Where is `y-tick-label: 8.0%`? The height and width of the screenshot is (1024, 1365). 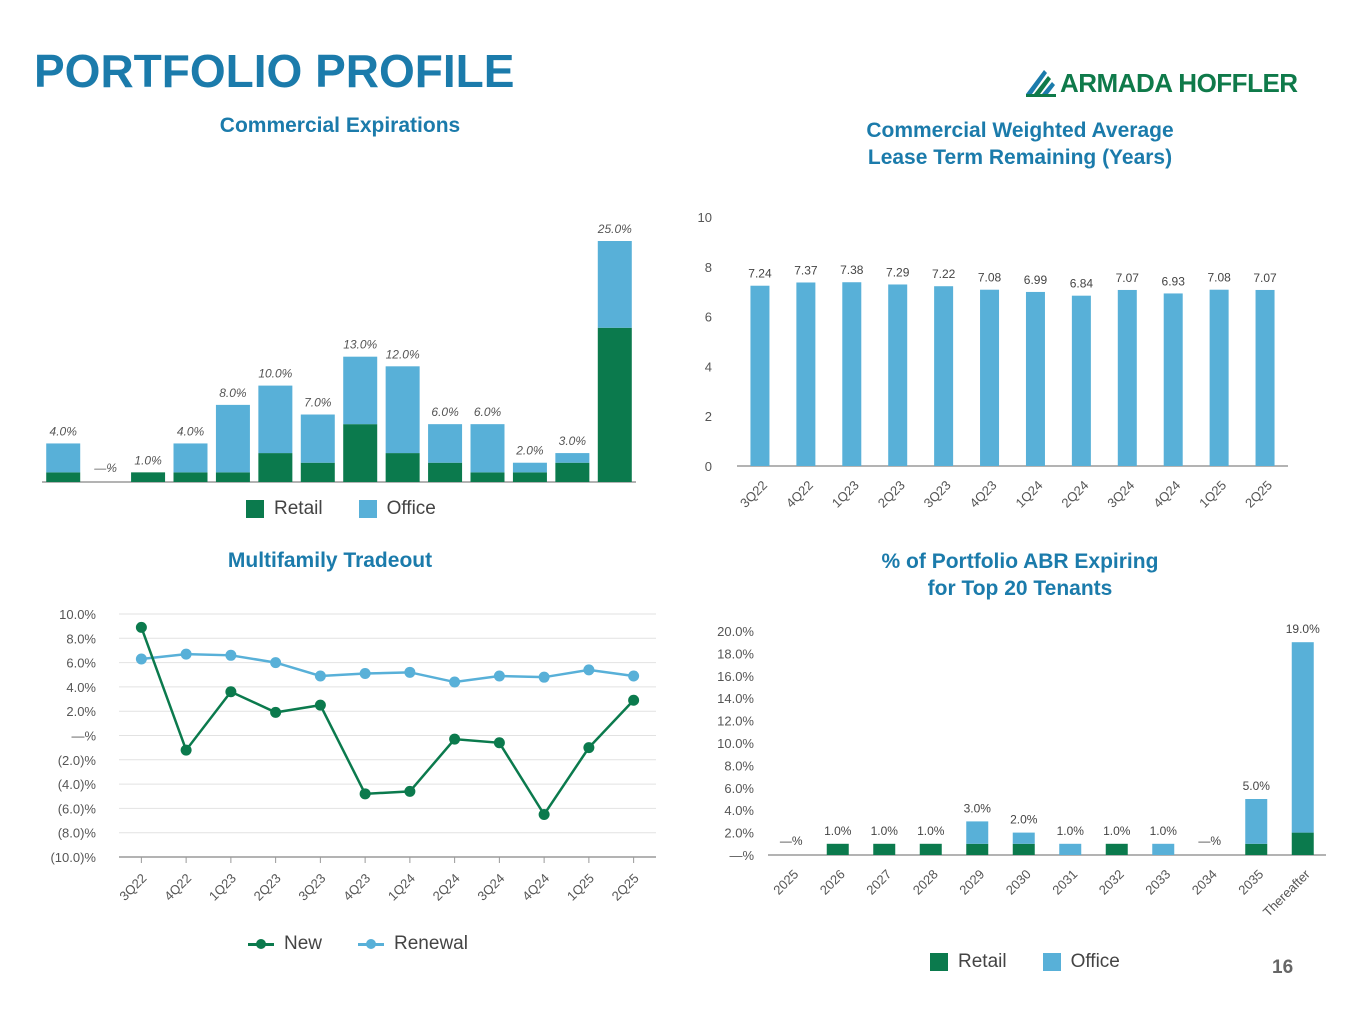 y-tick-label: 8.0% is located at coordinates (739, 765).